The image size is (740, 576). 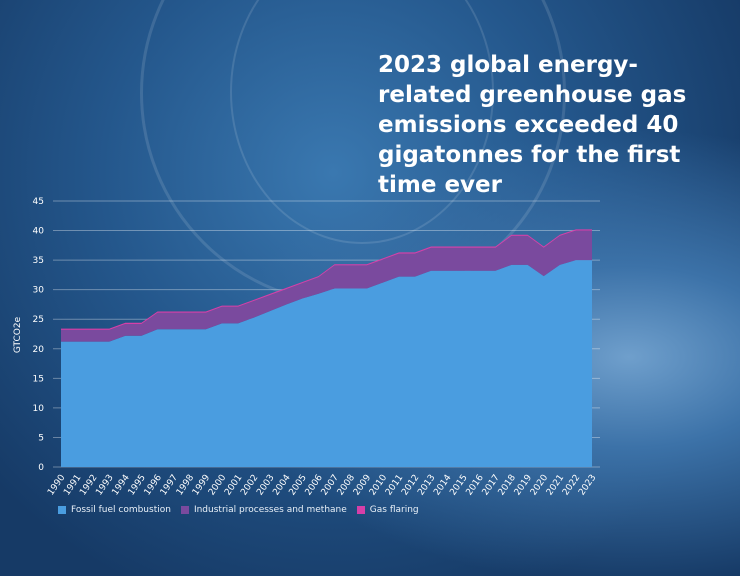 What do you see at coordinates (38, 202) in the screenshot?
I see `y-tick-label: 45` at bounding box center [38, 202].